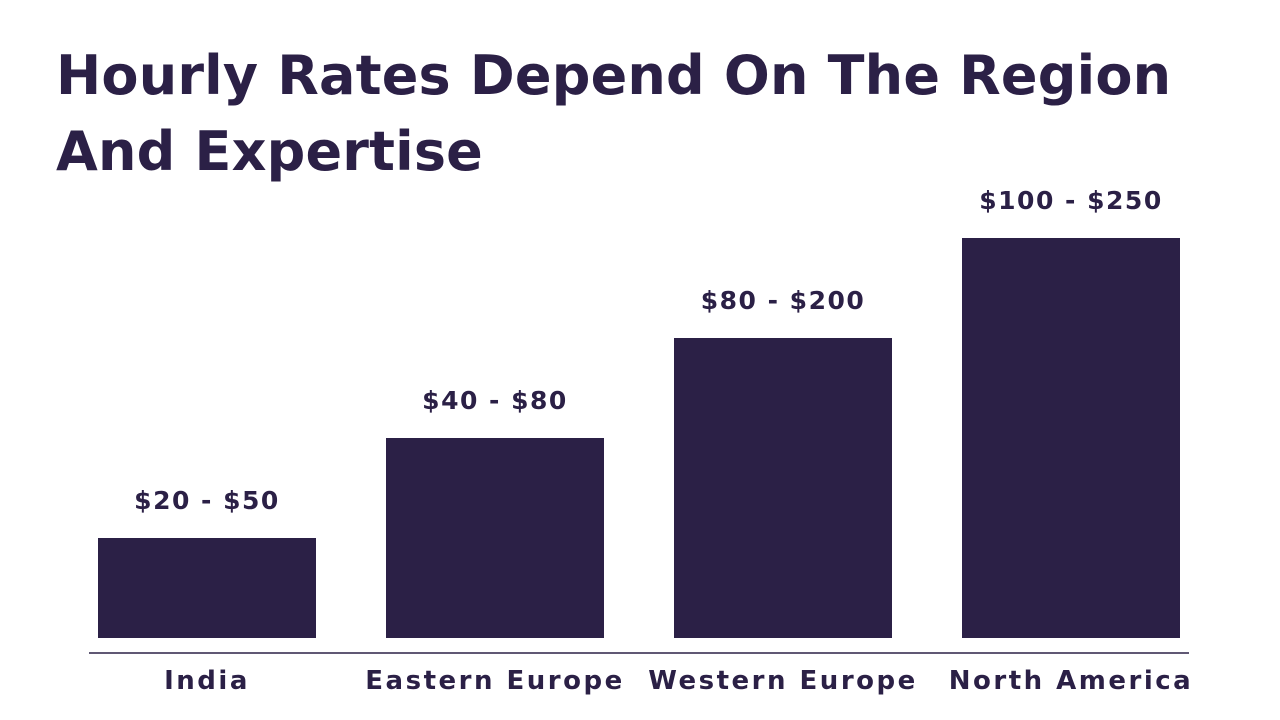  I want to click on data-label: $80 - $200, so click(783, 300).